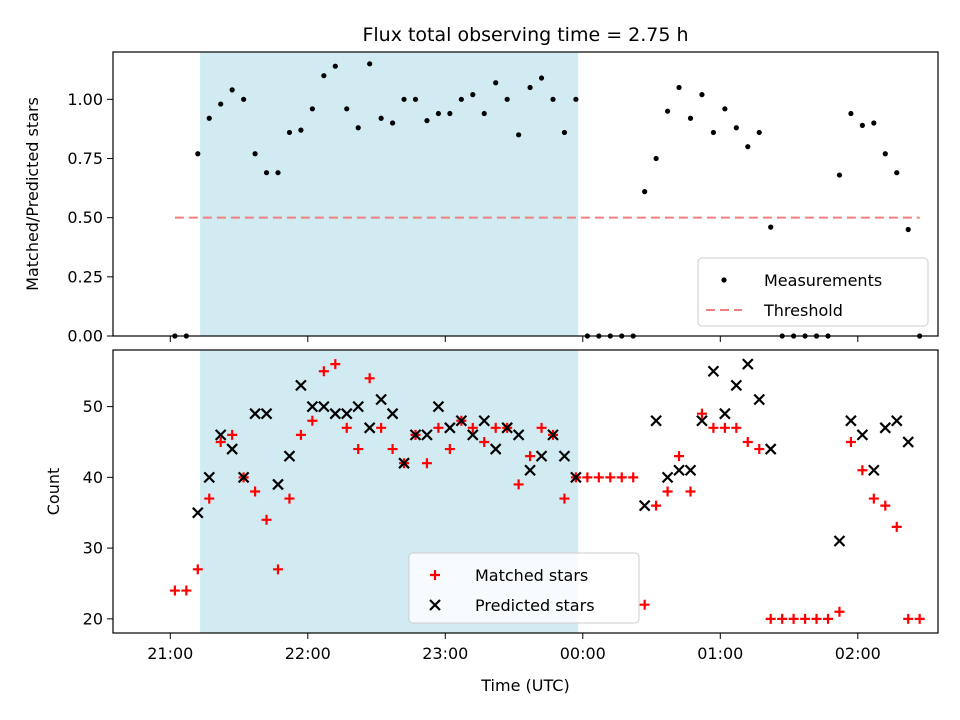 Image resolution: width=960 pixels, height=720 pixels. What do you see at coordinates (524, 685) in the screenshot?
I see `x-axis-label: Time (UTC)` at bounding box center [524, 685].